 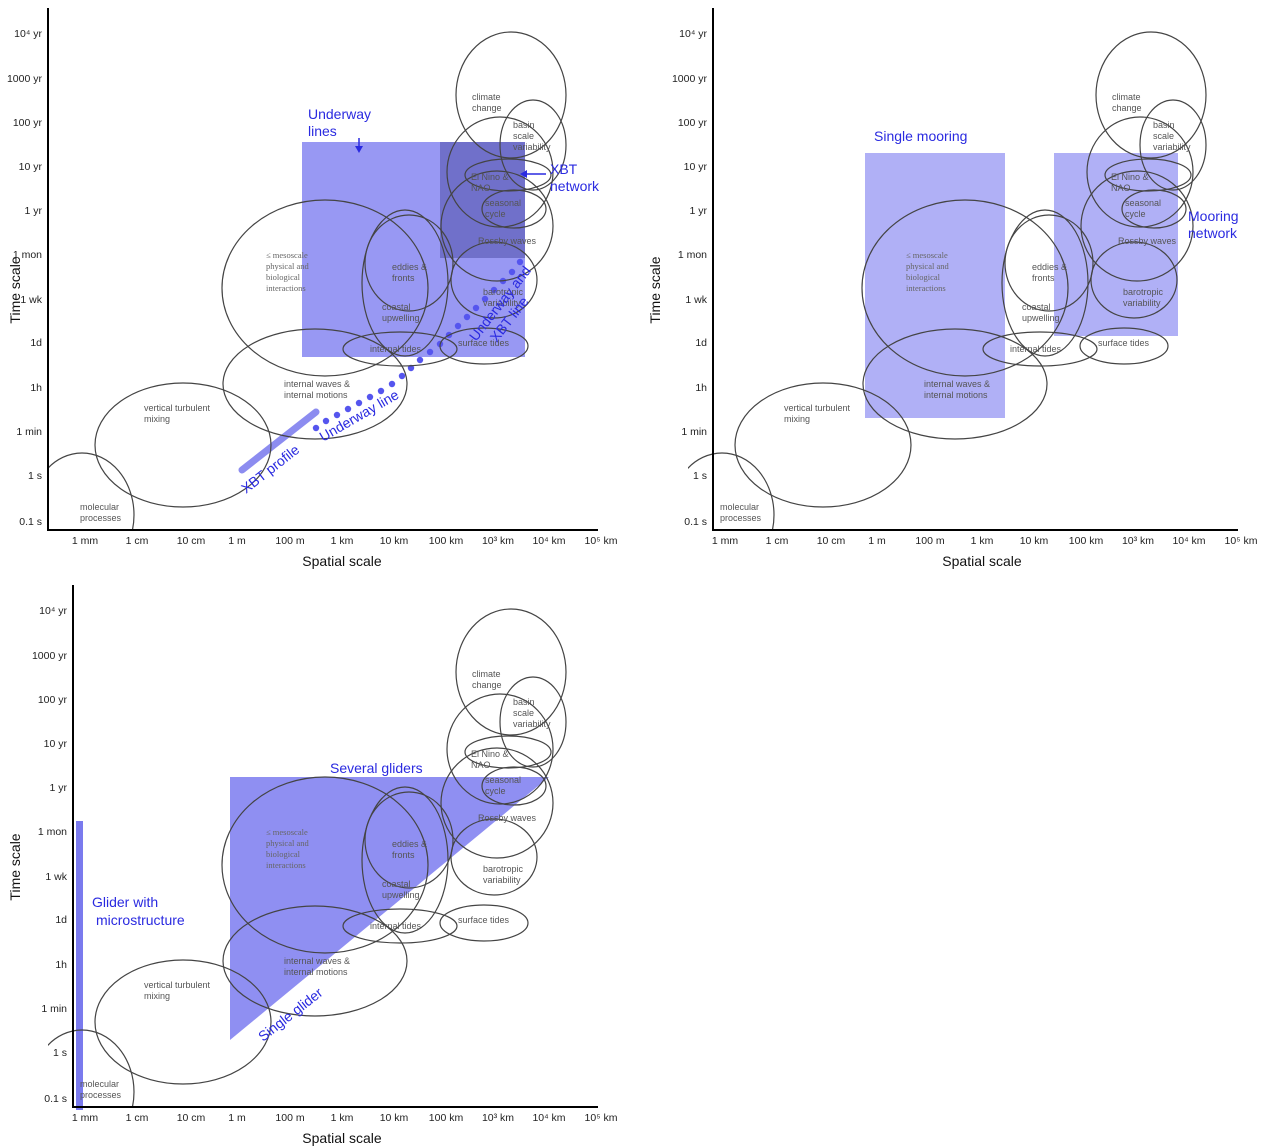 I want to click on y-axis-title-b: Time scale, so click(x=655, y=289).